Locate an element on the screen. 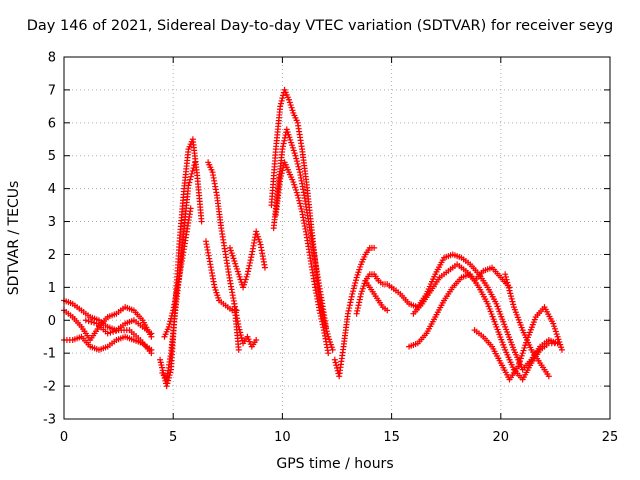 The height and width of the screenshot is (480, 640). y-tick-label: 1 is located at coordinates (52, 288).